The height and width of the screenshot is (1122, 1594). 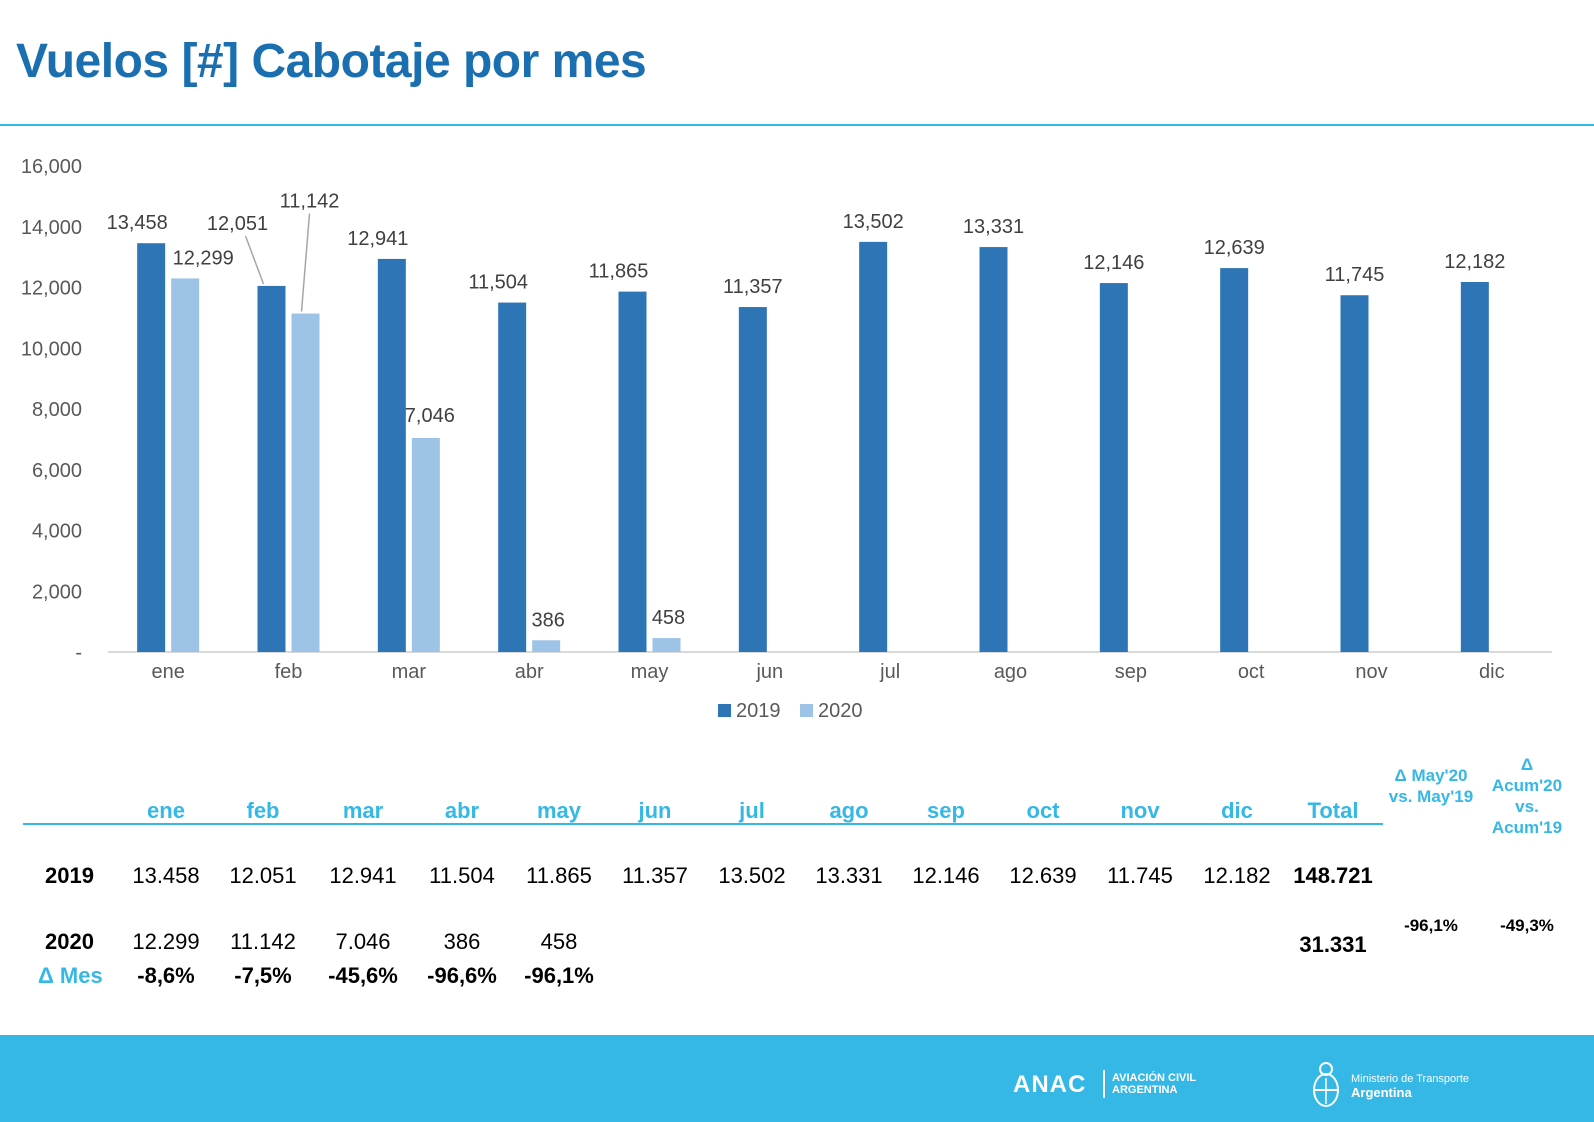 What do you see at coordinates (655, 810) in the screenshot?
I see `table-header-jun: jun` at bounding box center [655, 810].